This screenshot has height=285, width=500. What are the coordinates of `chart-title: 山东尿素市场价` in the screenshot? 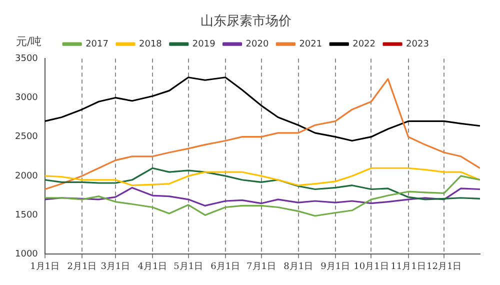 It's located at (246, 22).